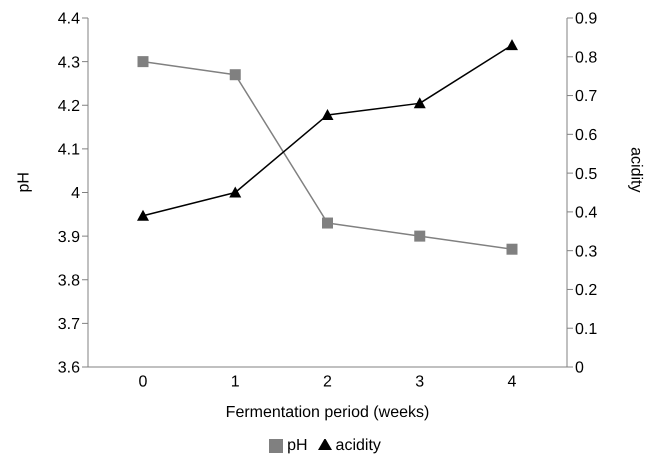  Describe the element at coordinates (586, 135) in the screenshot. I see `y2-tick-label: 0.6` at that location.